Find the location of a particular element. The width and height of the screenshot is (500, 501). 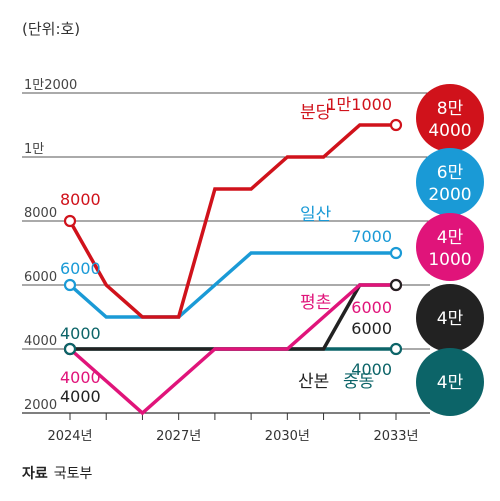

y-tick-label: 2000 is located at coordinates (40, 405).